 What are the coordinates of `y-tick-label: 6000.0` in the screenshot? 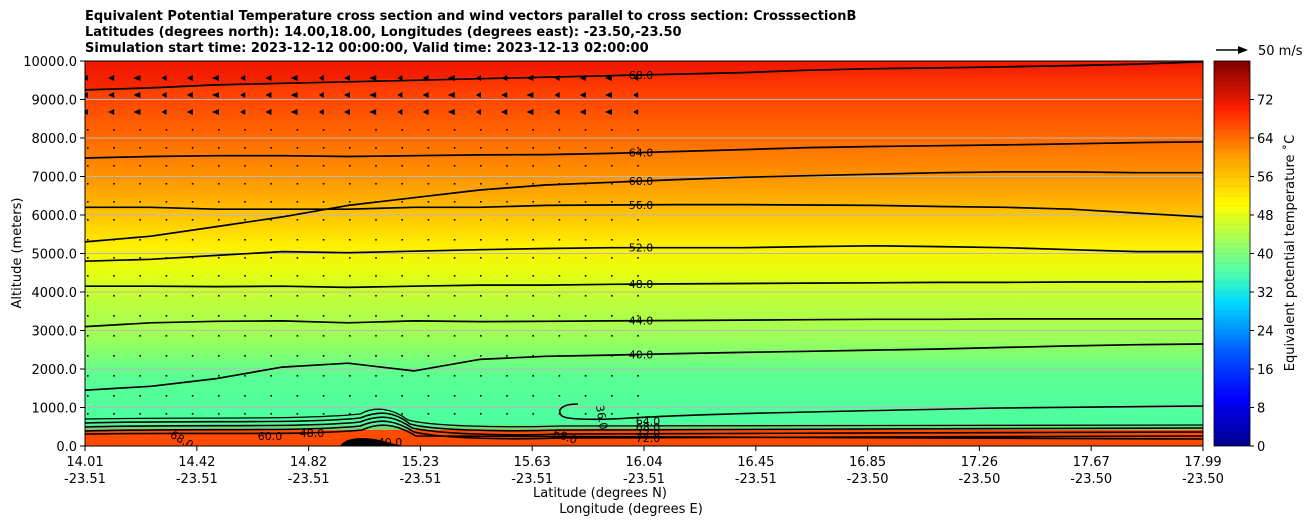 It's located at (55, 216).